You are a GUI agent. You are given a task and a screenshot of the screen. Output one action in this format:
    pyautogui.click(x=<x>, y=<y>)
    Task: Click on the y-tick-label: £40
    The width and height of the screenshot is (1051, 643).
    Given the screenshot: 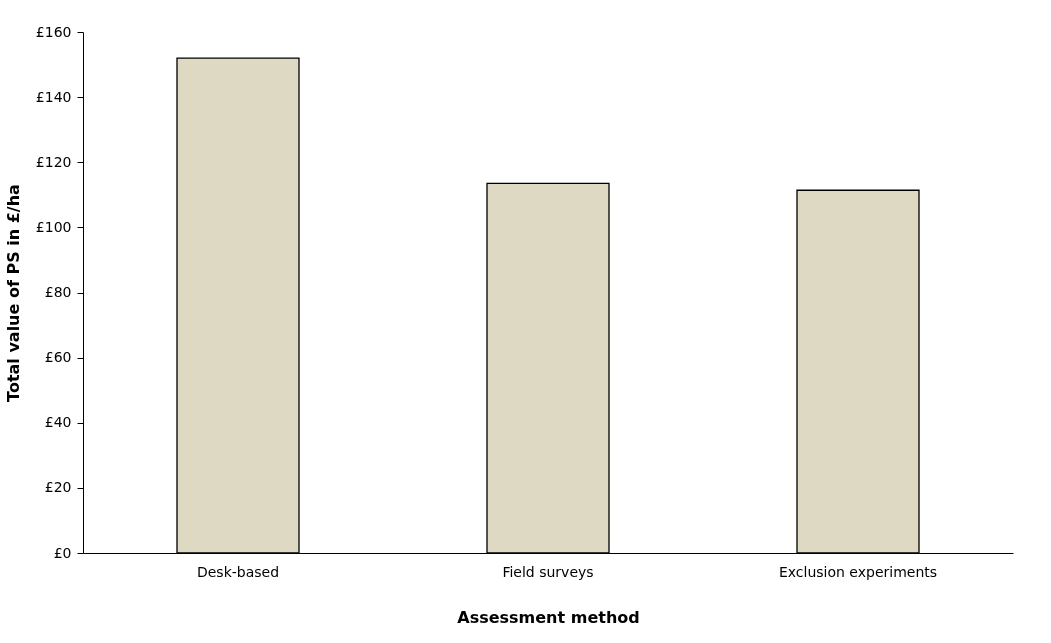 What is the action you would take?
    pyautogui.click(x=58, y=422)
    